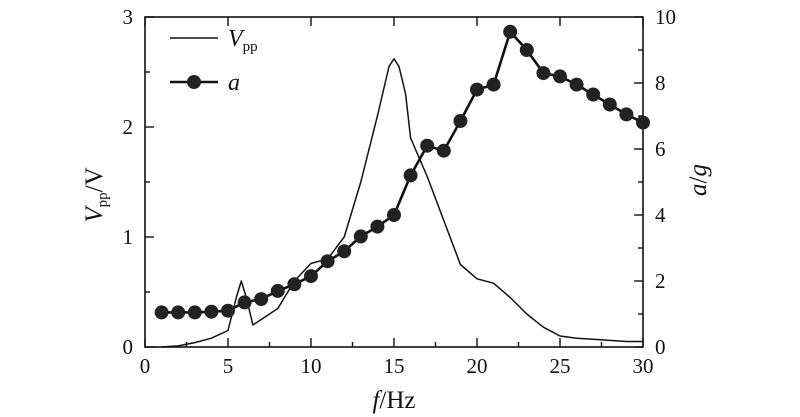 The width and height of the screenshot is (800, 417). Describe the element at coordinates (698, 180) in the screenshot. I see `y-right-axis-title: a/g` at that location.